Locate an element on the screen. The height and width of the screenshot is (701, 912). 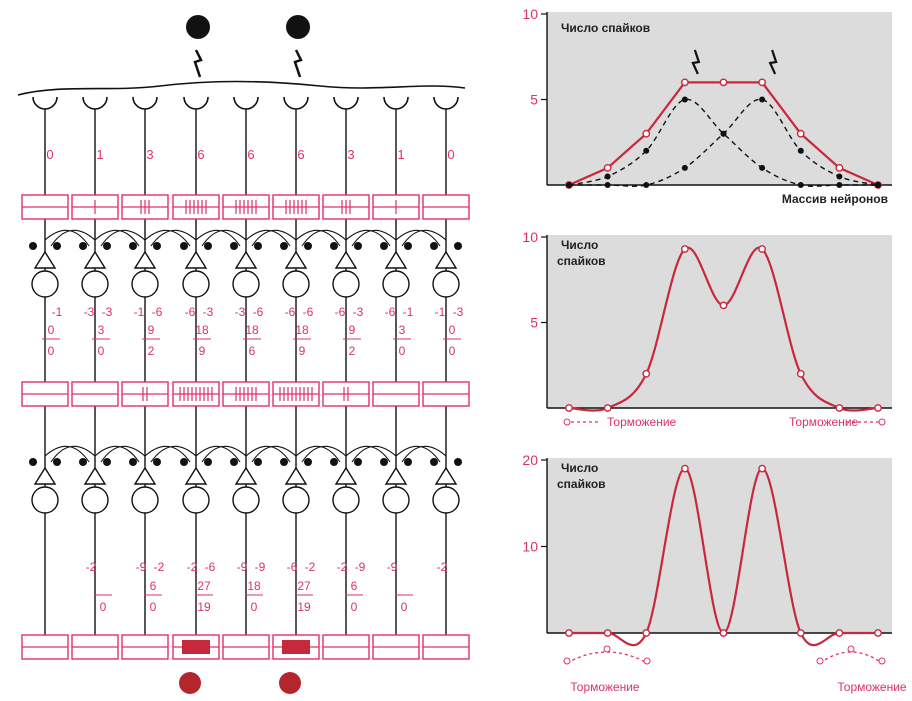
layer2-inhibition-right: -3 is located at coordinates (358, 312).